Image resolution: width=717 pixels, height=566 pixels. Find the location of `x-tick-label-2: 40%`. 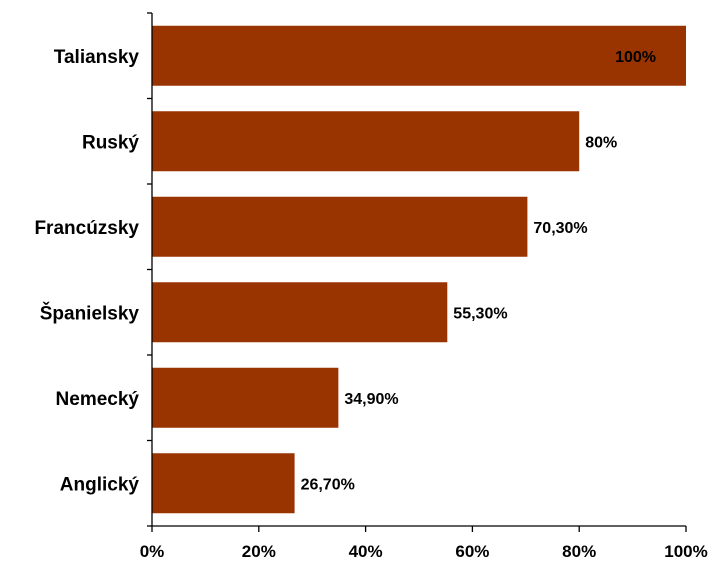

x-tick-label-2: 40% is located at coordinates (366, 551).